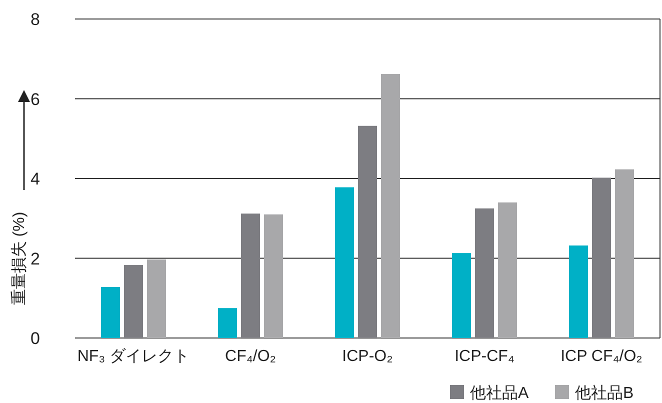 The image size is (662, 403). I want to click on y-tick-label: 6, so click(35, 99).